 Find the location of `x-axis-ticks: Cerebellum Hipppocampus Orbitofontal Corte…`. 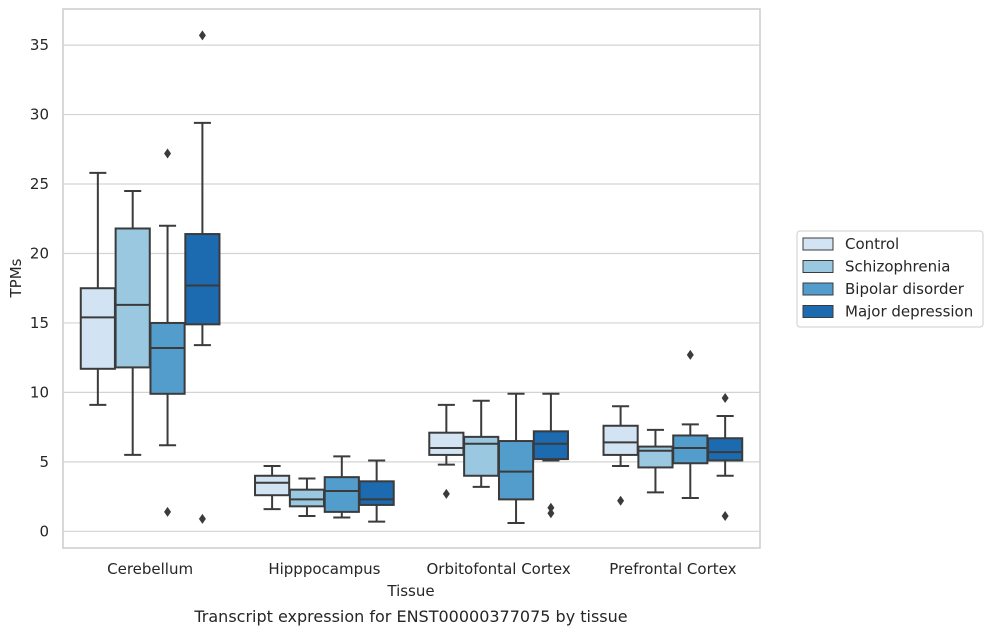

x-axis-ticks: Cerebellum Hipppocampus Orbitofontal Corte… is located at coordinates (421, 569).